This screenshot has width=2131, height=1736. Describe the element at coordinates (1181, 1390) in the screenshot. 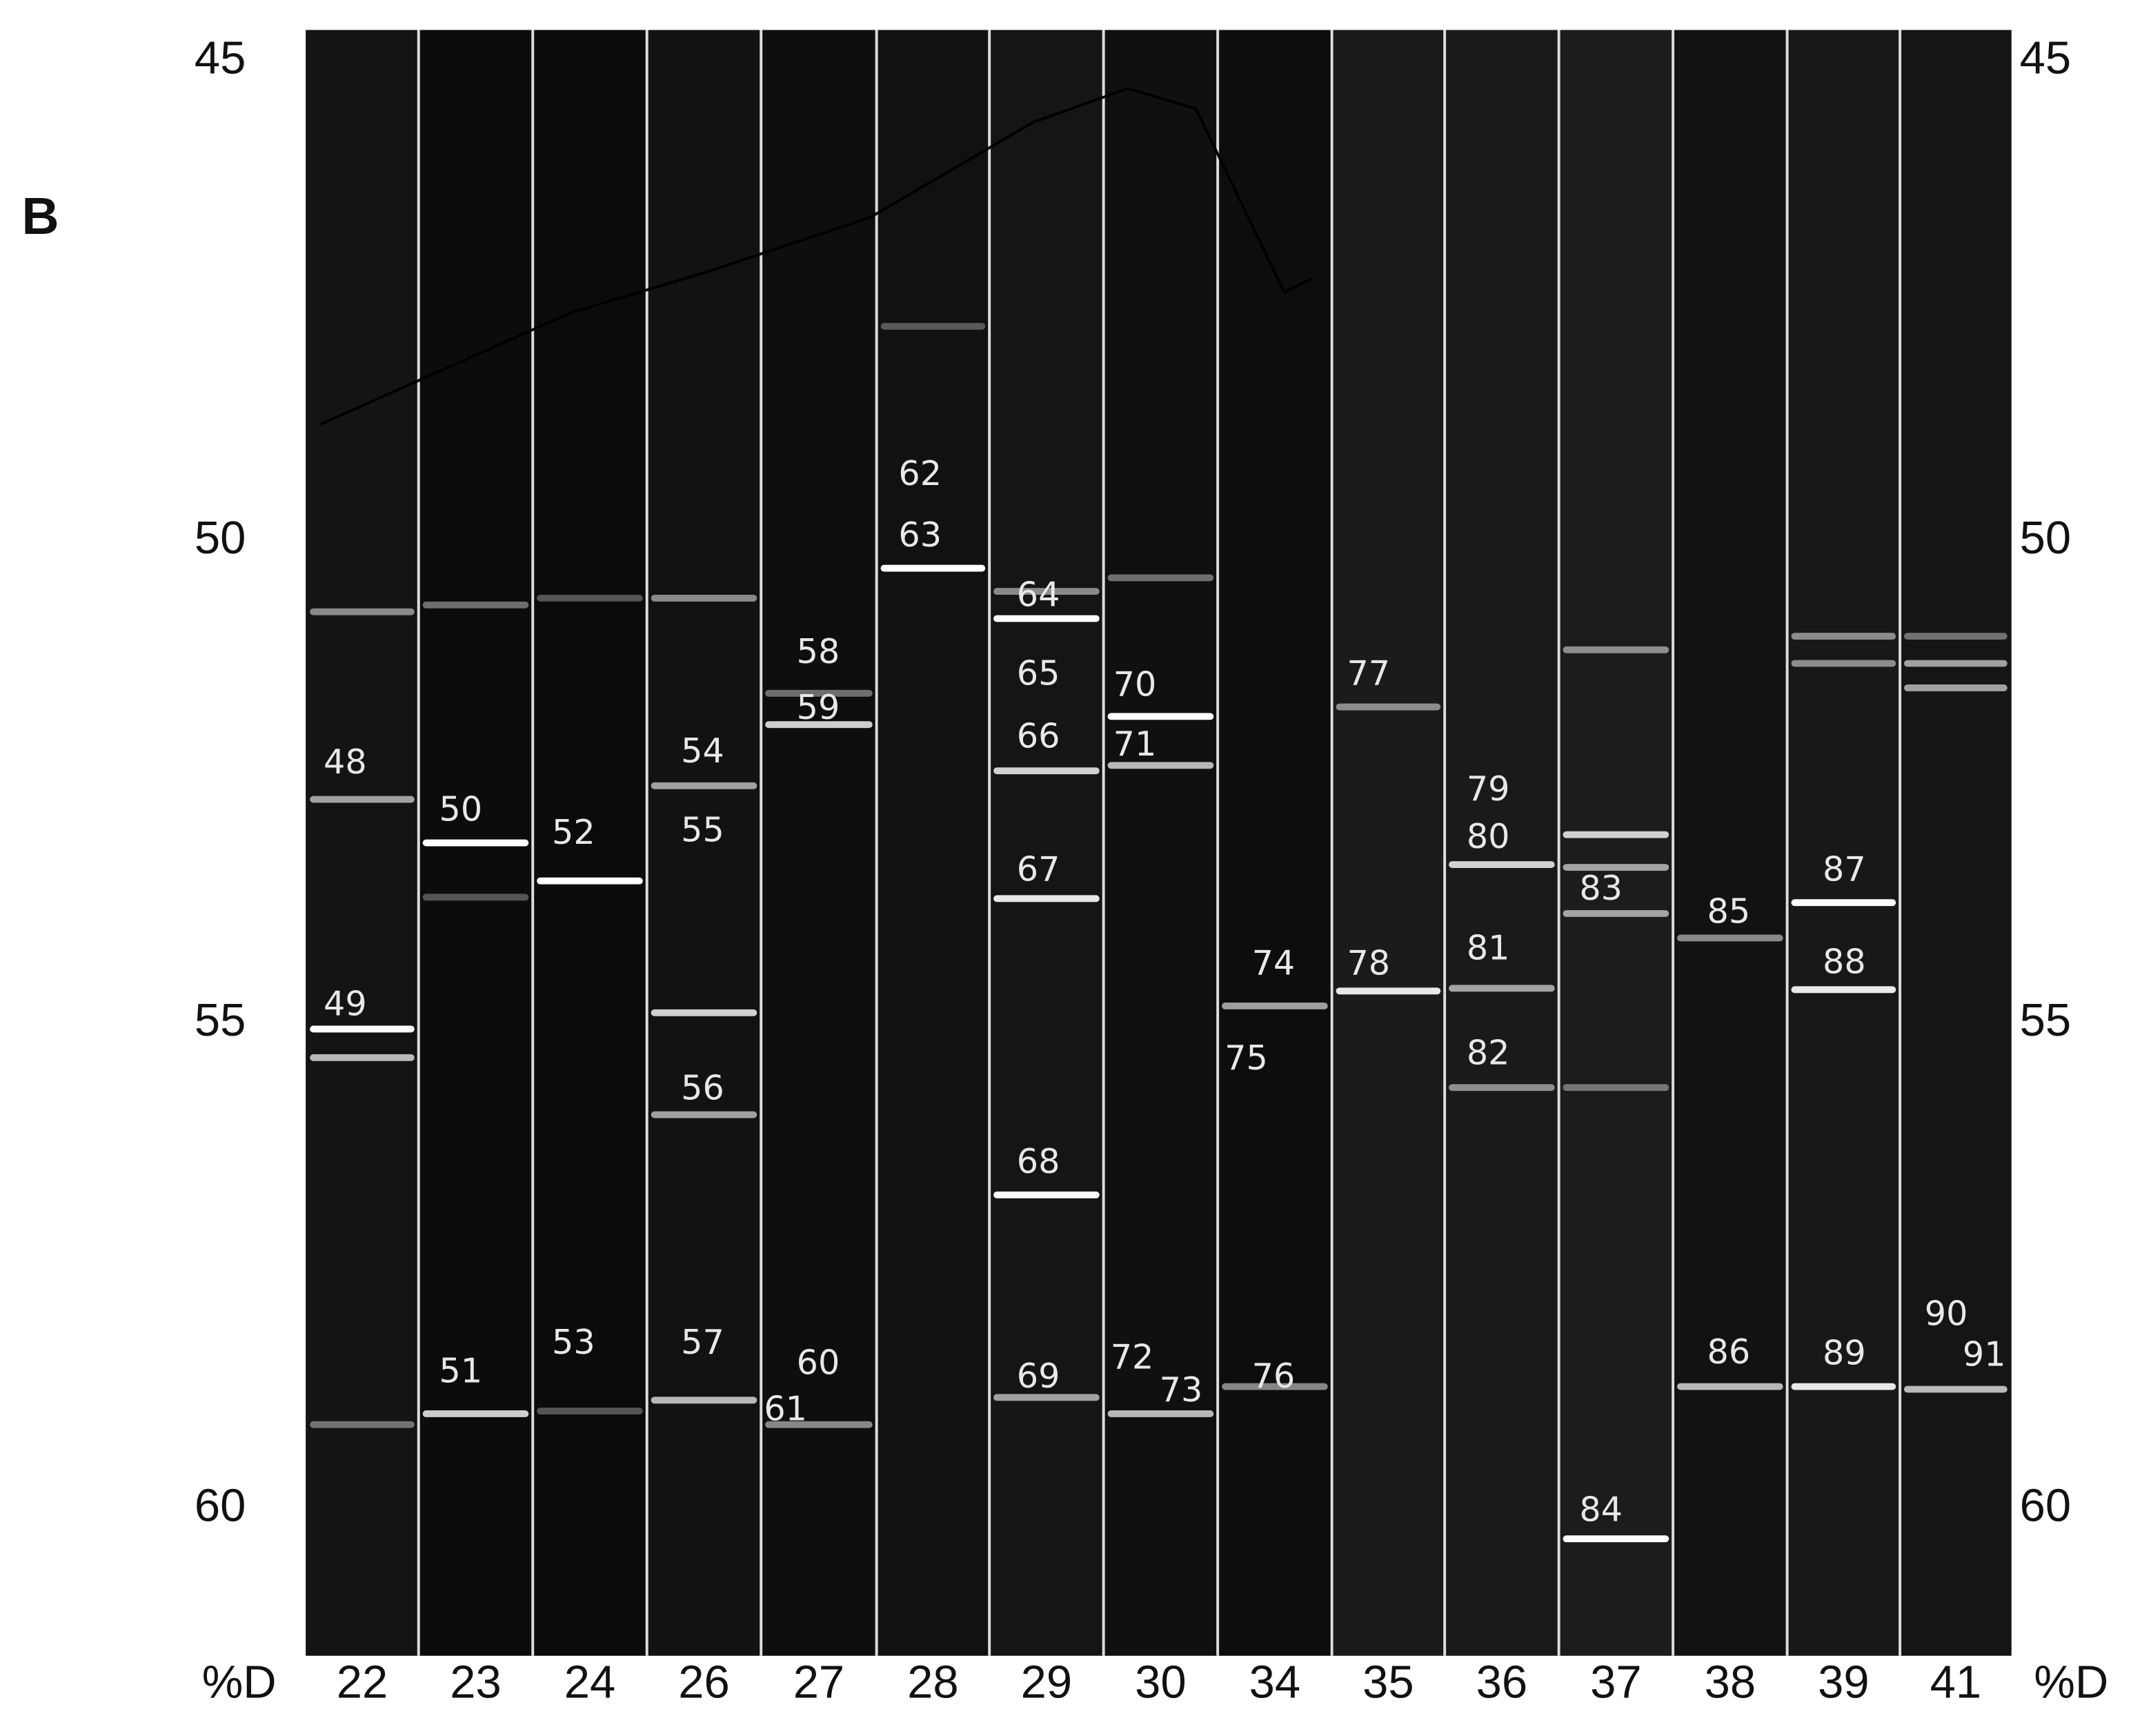

I see `band-label: 73` at that location.